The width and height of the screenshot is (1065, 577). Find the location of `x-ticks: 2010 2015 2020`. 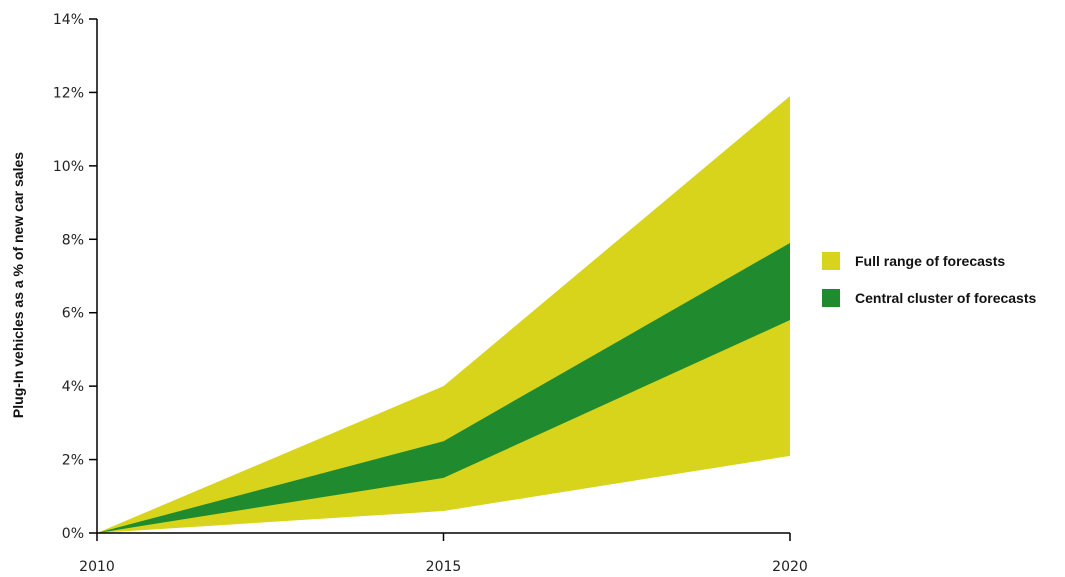

x-ticks: 2010 2015 2020 is located at coordinates (443, 554).